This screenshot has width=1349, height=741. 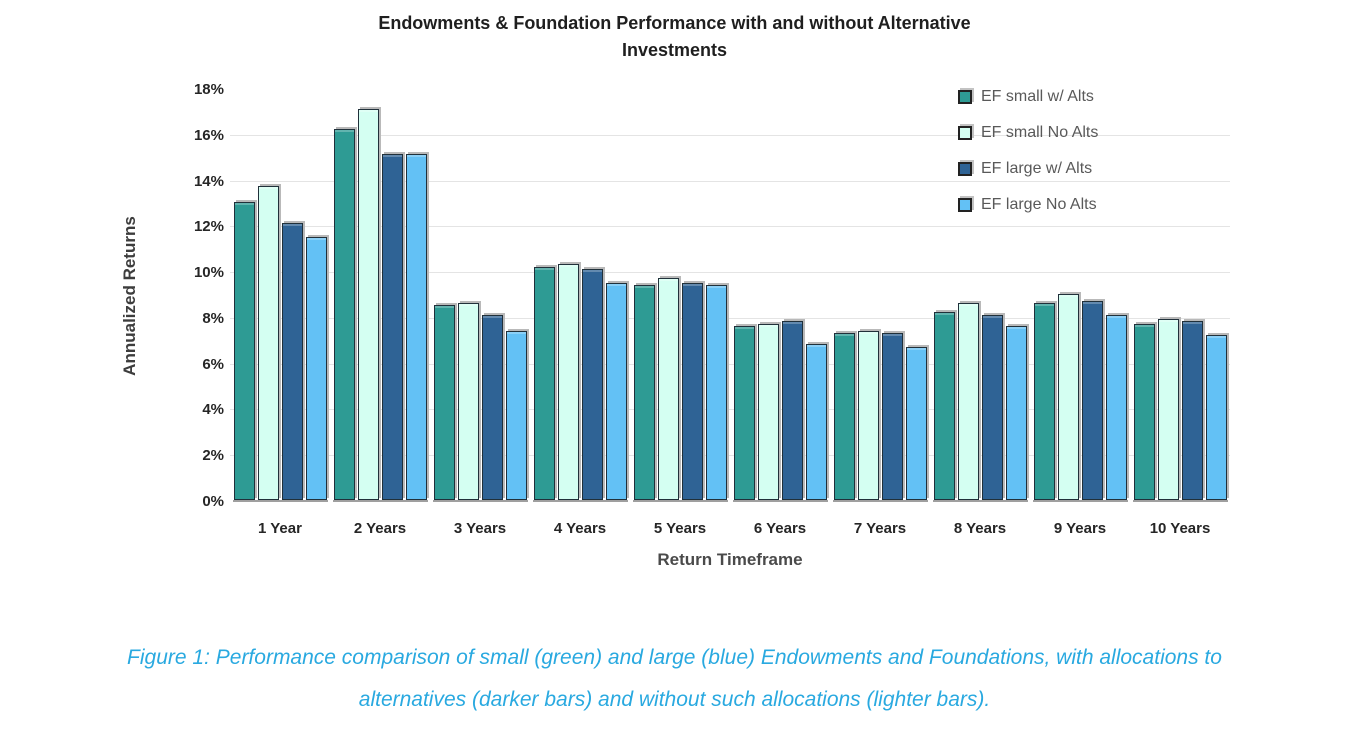 I want to click on y-axis-tick-label: 8%, so click(x=213, y=318).